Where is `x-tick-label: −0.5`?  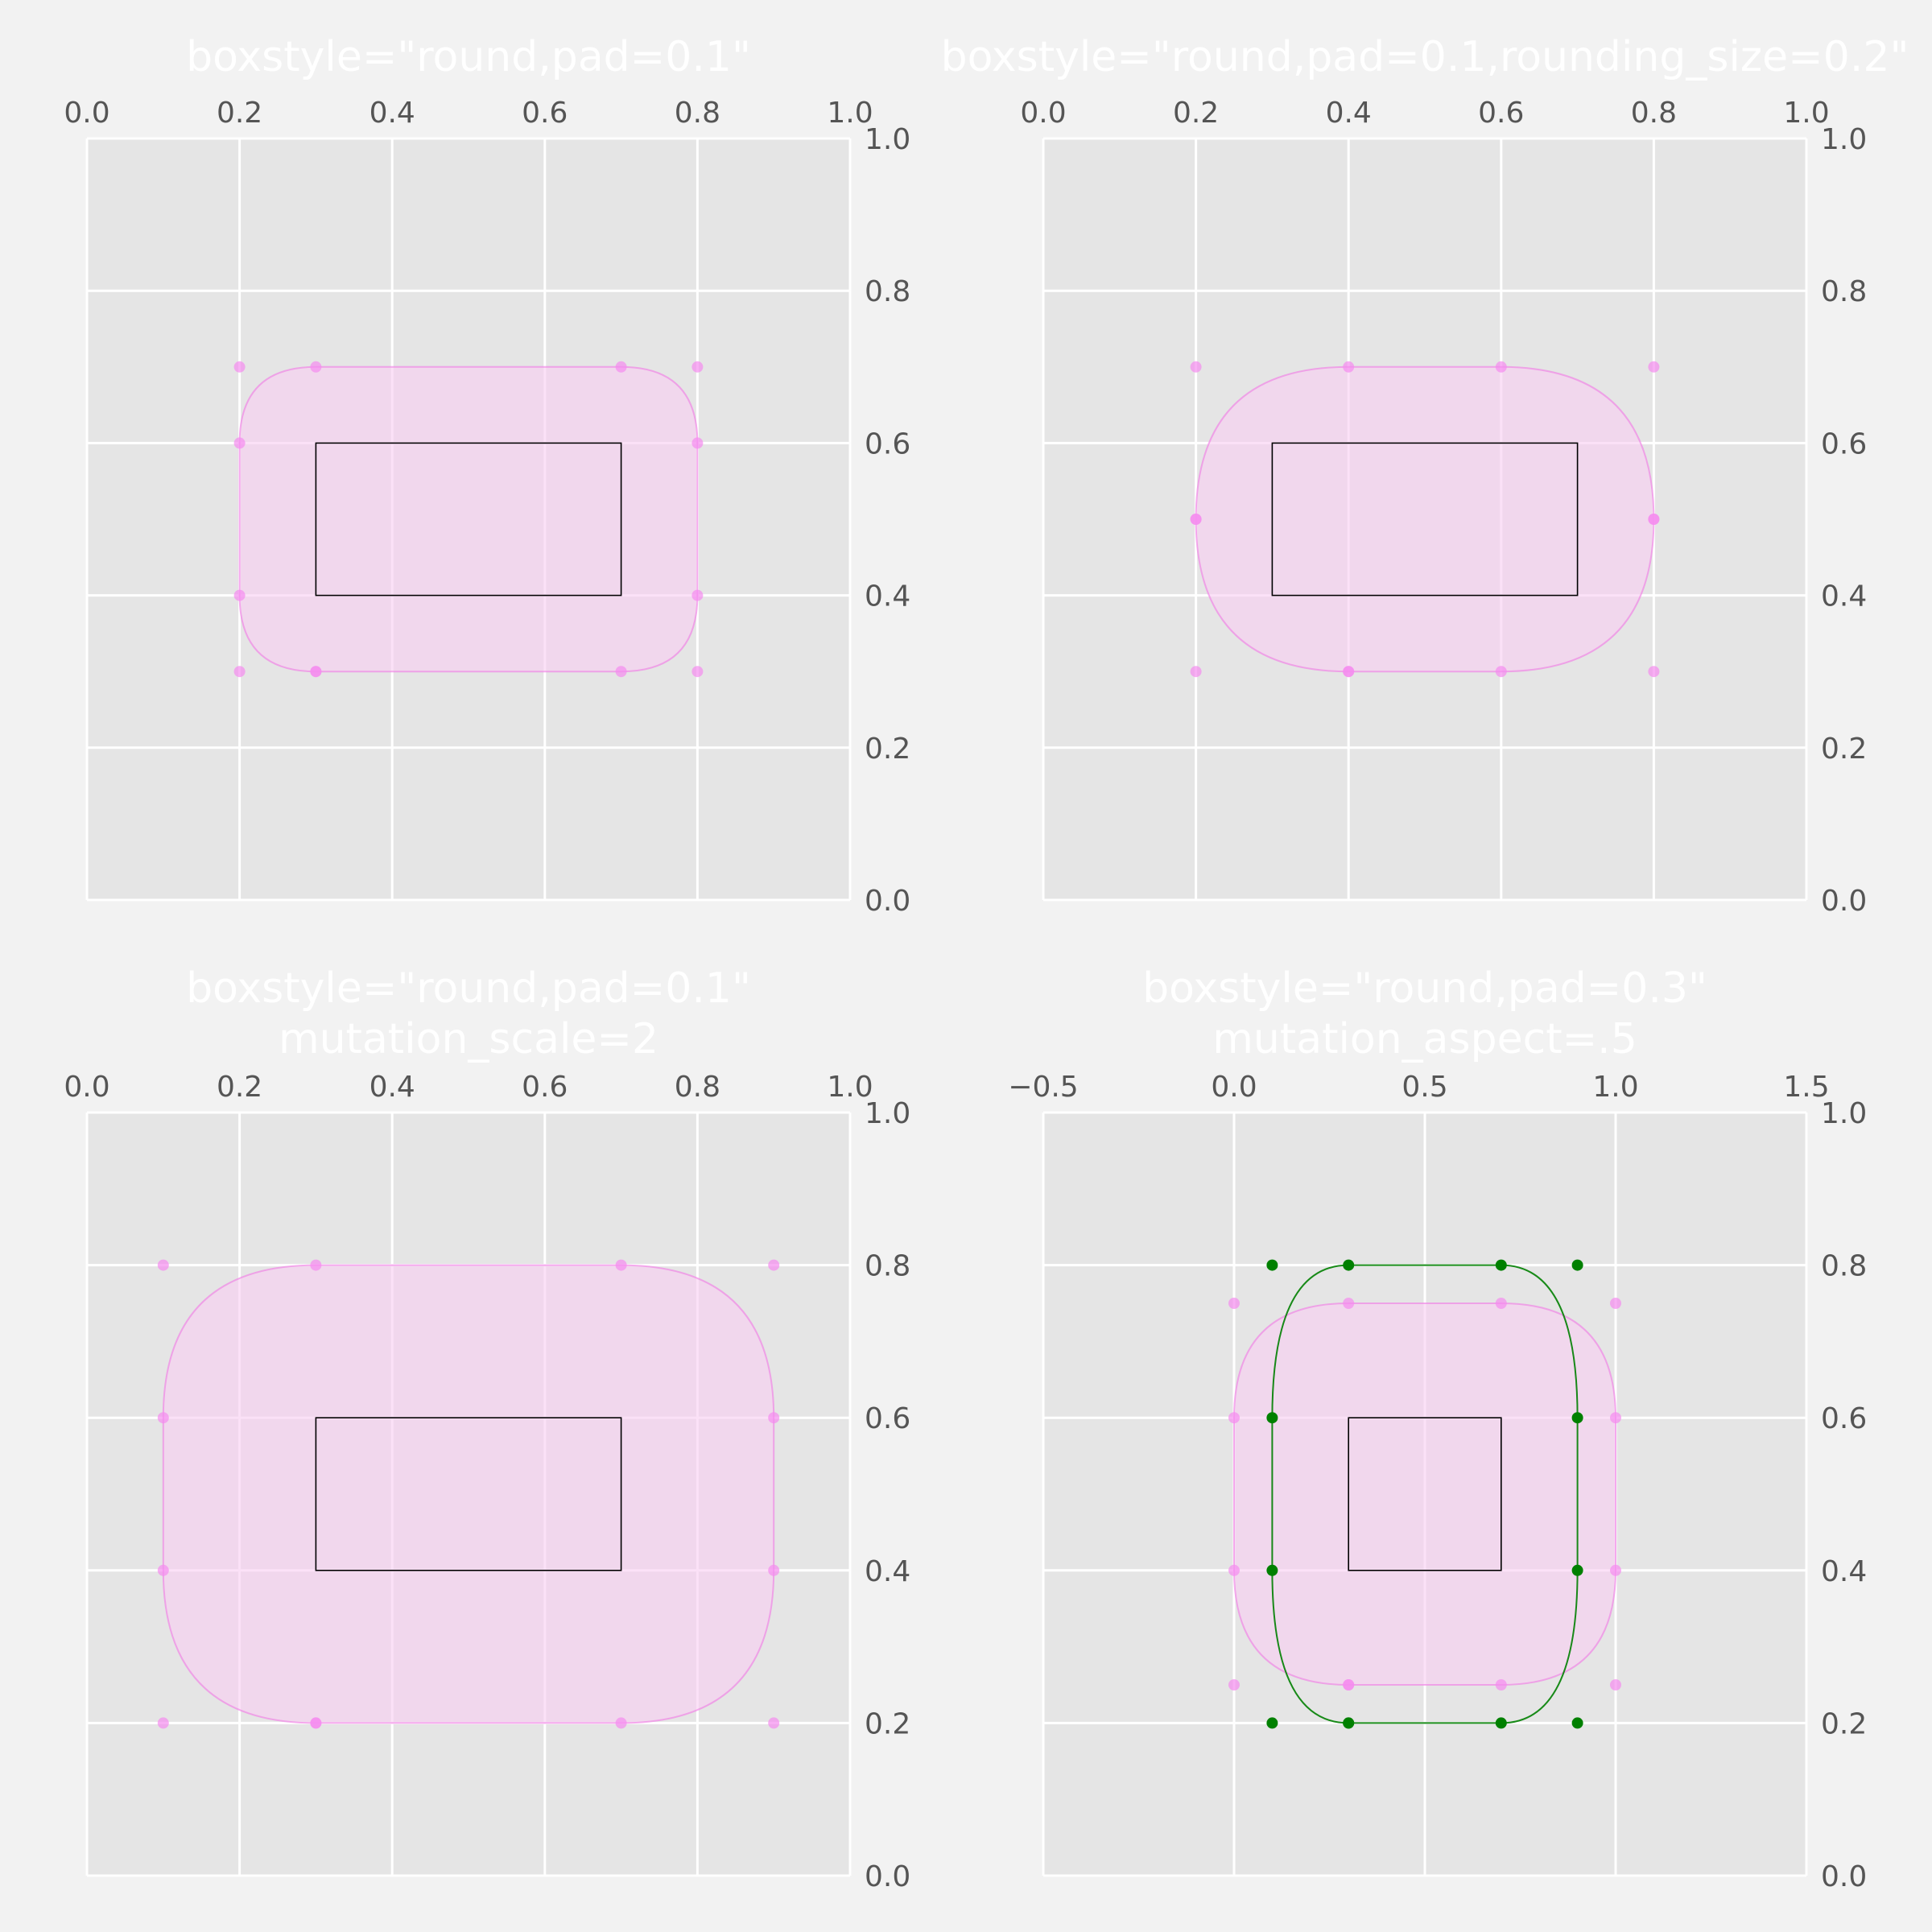
x-tick-label: −0.5 is located at coordinates (1043, 1087).